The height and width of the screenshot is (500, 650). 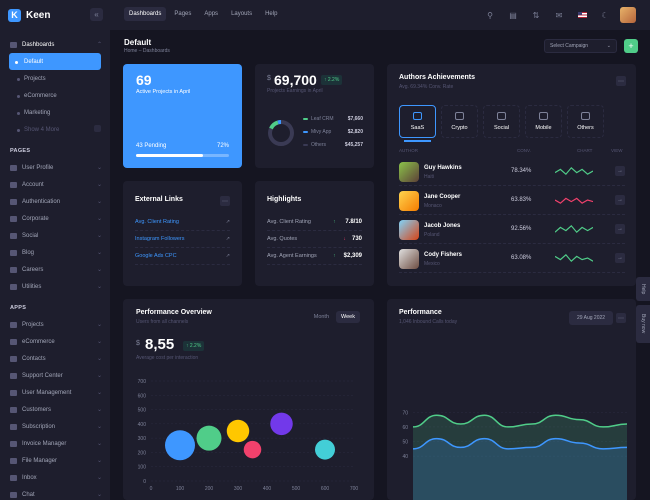 What do you see at coordinates (55, 269) in the screenshot?
I see `sidebar-item-careers: Careers ⌄` at bounding box center [55, 269].